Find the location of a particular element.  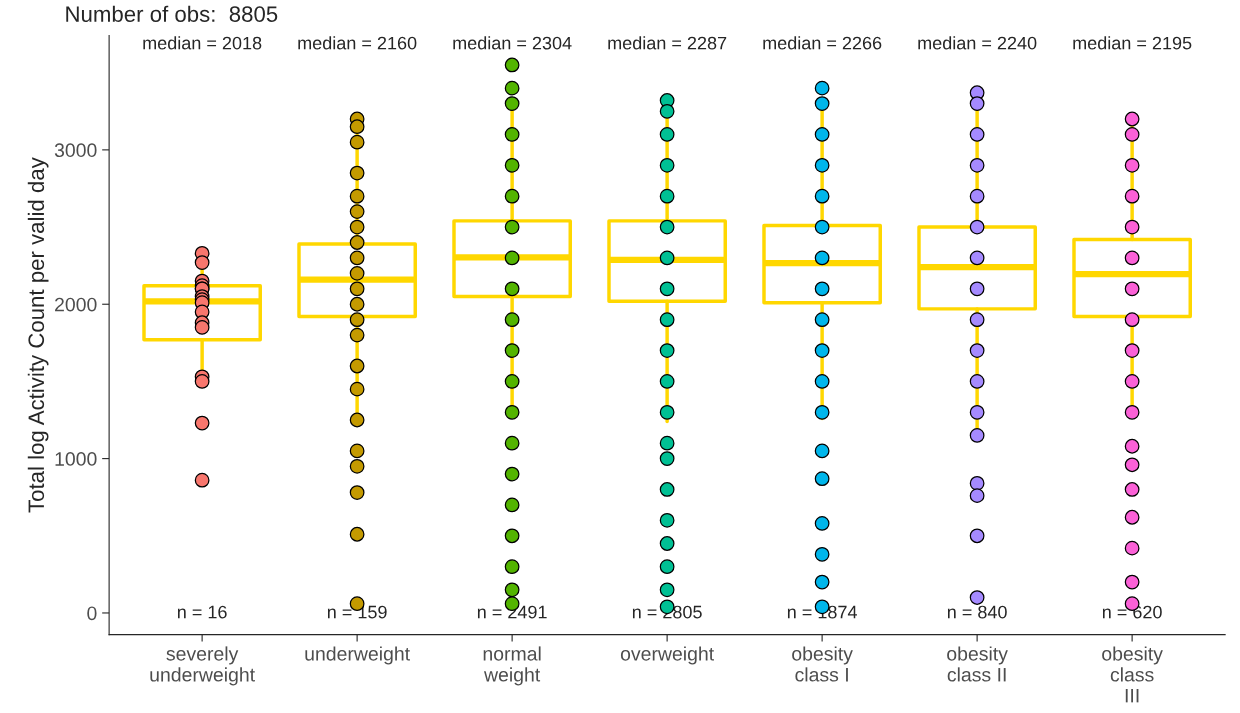

annotation: median = 2018 is located at coordinates (202, 43).